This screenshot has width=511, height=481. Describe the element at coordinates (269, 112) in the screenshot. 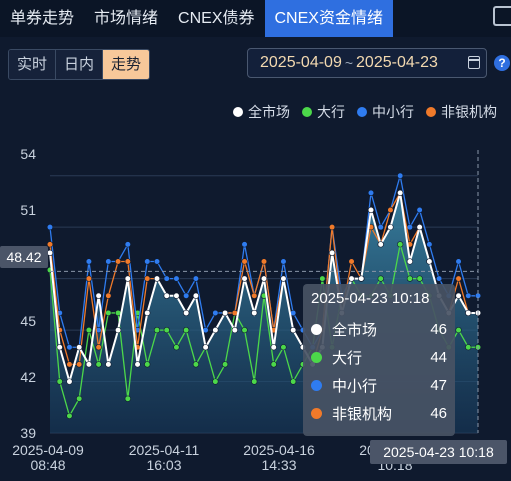

I see `legend-label: 全市场` at that location.